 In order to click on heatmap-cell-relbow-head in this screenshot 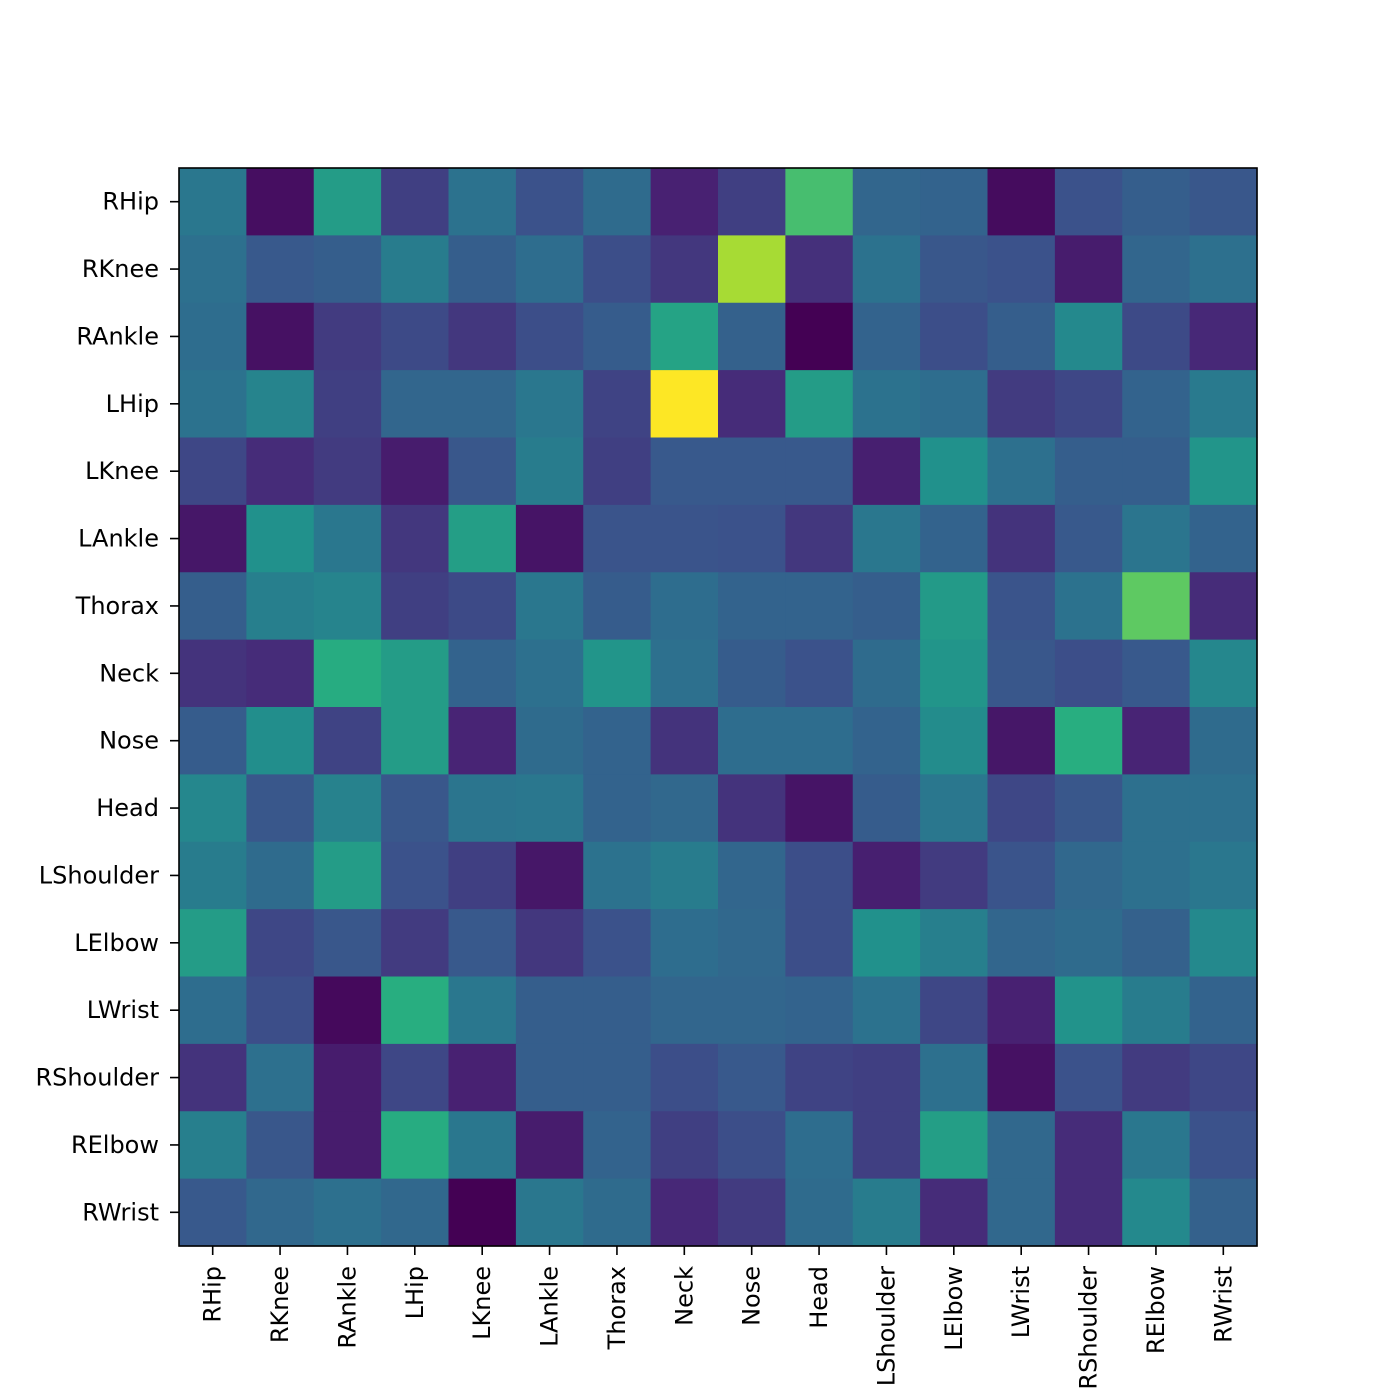, I will do `click(819, 1145)`.